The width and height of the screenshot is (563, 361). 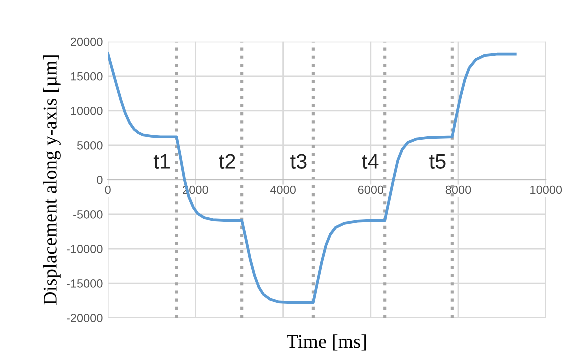 What do you see at coordinates (85, 284) in the screenshot?
I see `y-tick-label: -15000` at bounding box center [85, 284].